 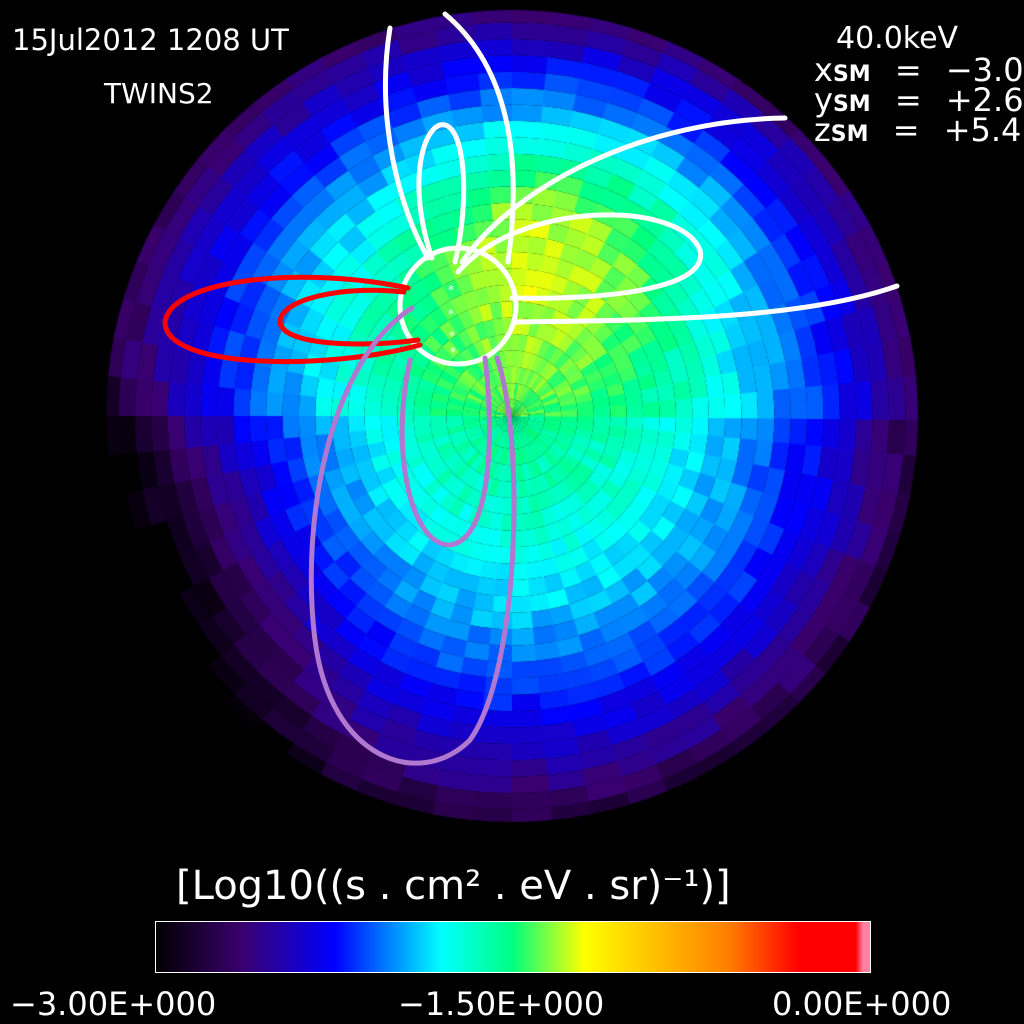 I want to click on coord-z: zSM = +5.4, so click(x=918, y=130).